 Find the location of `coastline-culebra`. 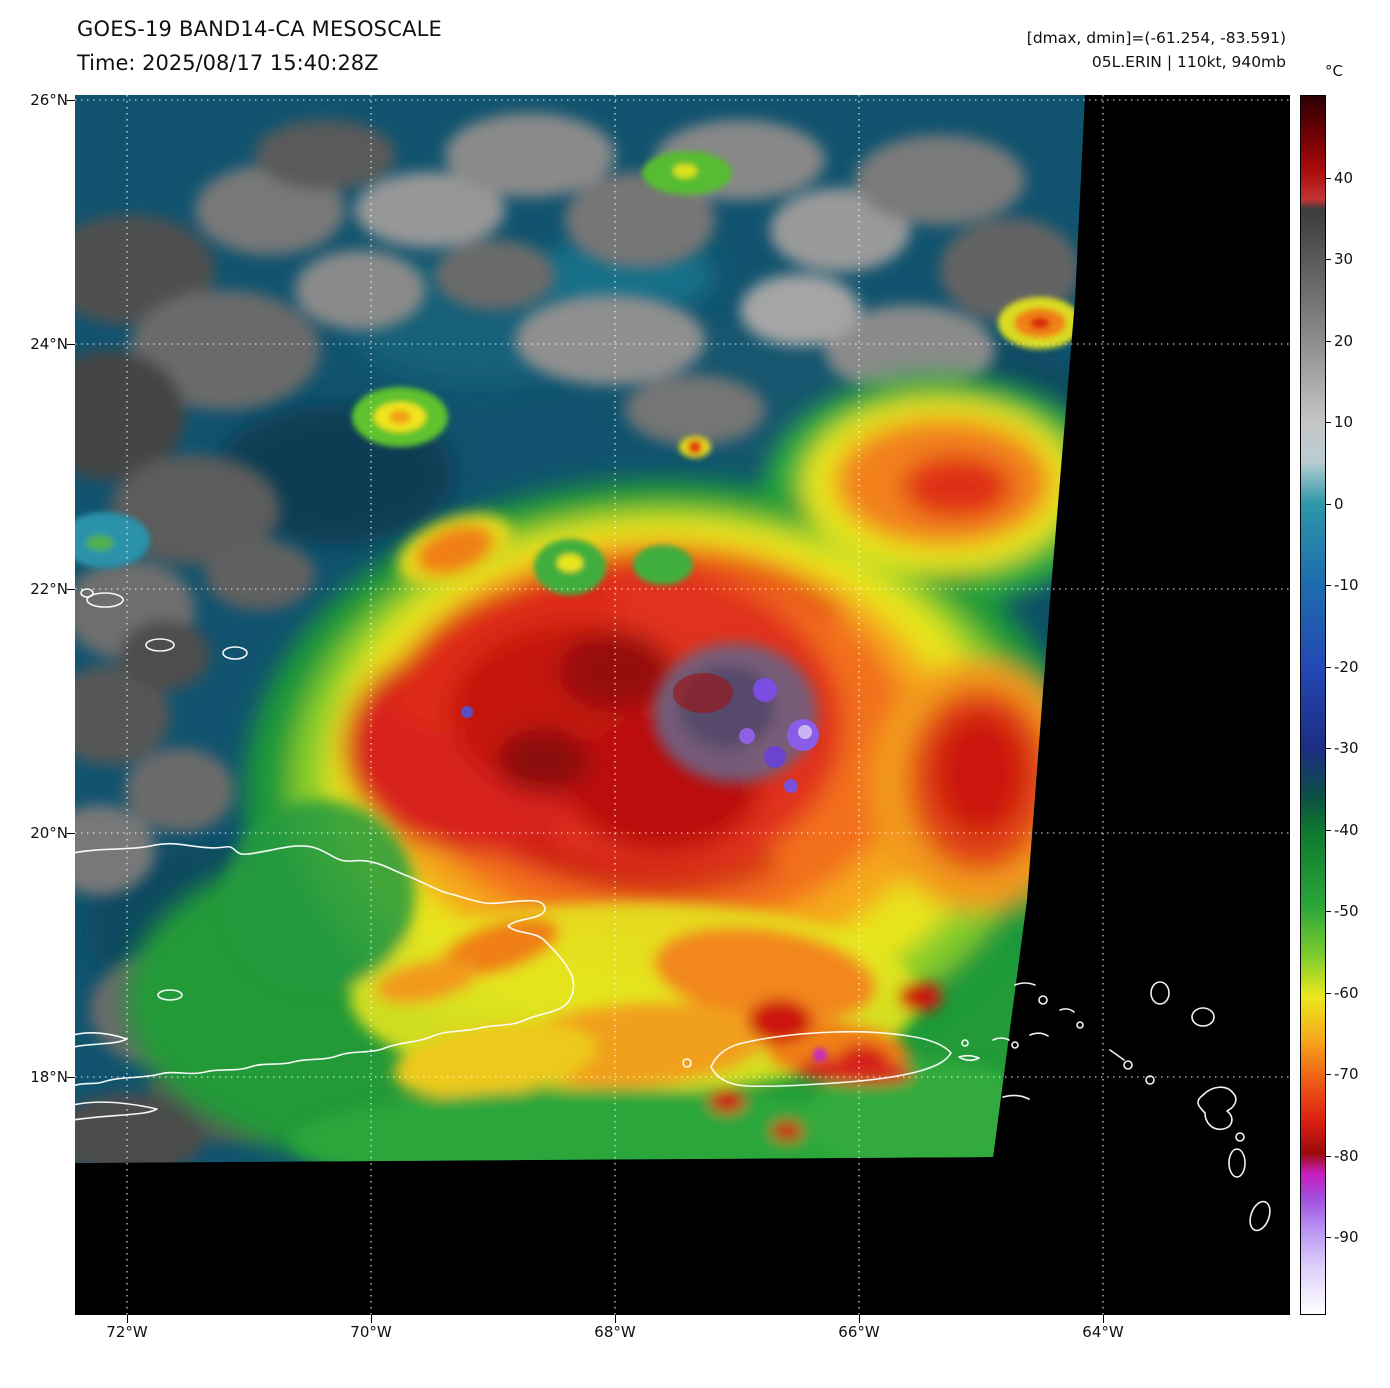

coastline-culebra is located at coordinates (965, 1043).